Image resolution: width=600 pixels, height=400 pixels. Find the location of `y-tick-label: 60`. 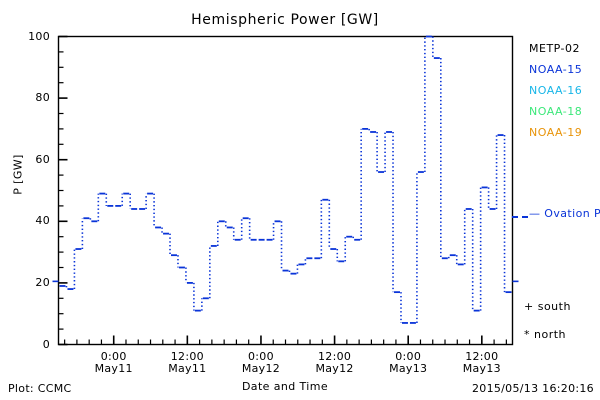

y-tick-label: 60 is located at coordinates (42, 159).